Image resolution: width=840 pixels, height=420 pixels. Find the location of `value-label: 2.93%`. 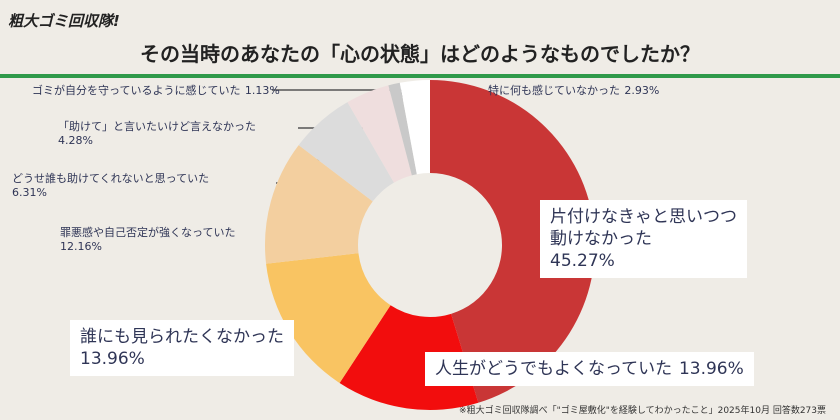

value-label: 2.93% is located at coordinates (642, 90).